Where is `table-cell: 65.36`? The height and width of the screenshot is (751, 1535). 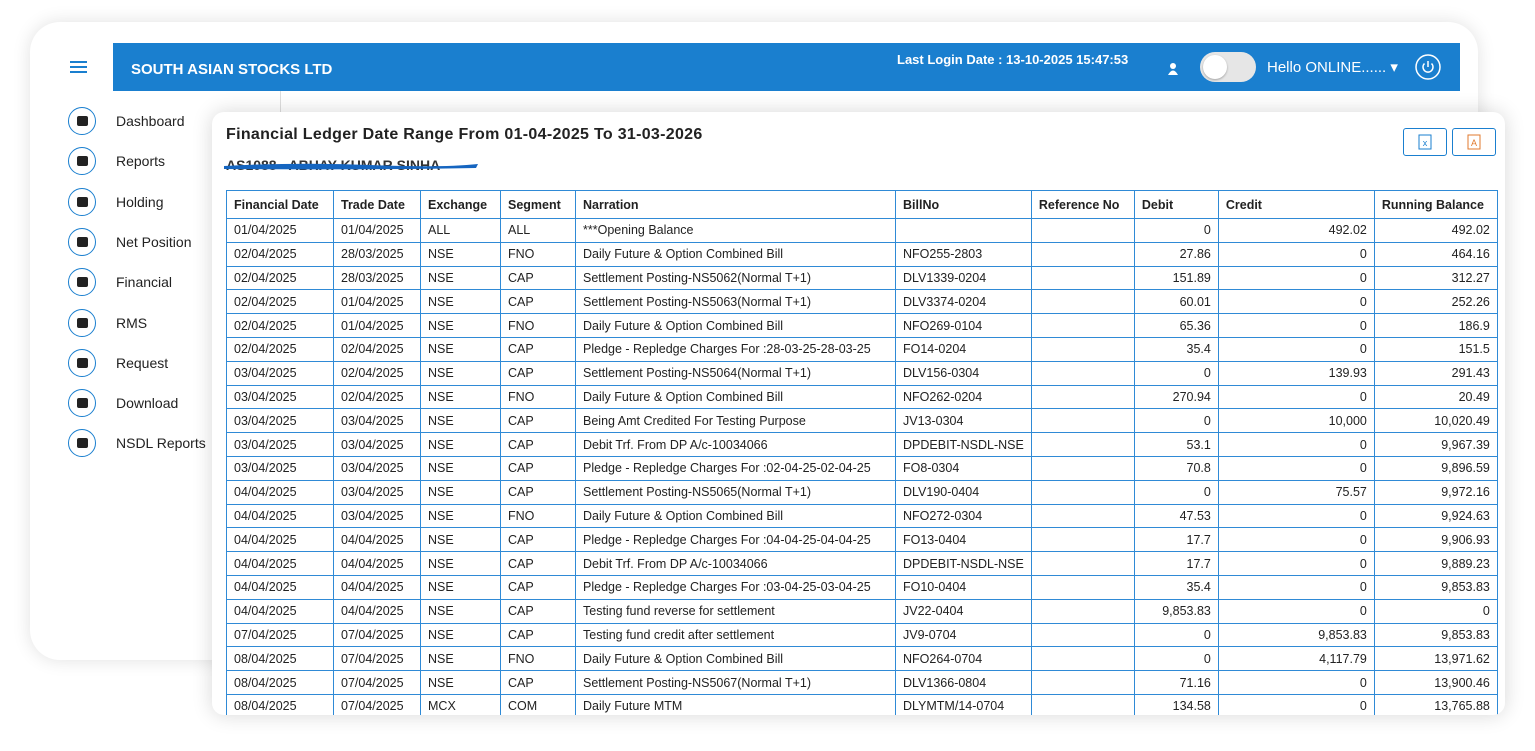 table-cell: 65.36 is located at coordinates (1176, 325).